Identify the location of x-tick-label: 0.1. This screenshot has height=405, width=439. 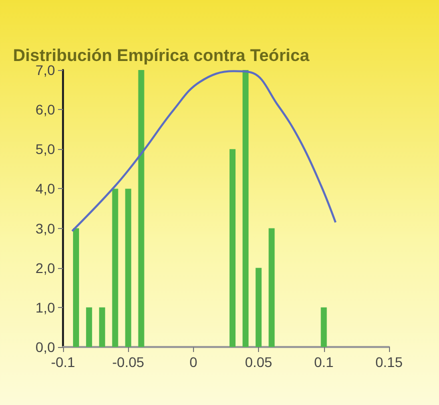
(324, 362).